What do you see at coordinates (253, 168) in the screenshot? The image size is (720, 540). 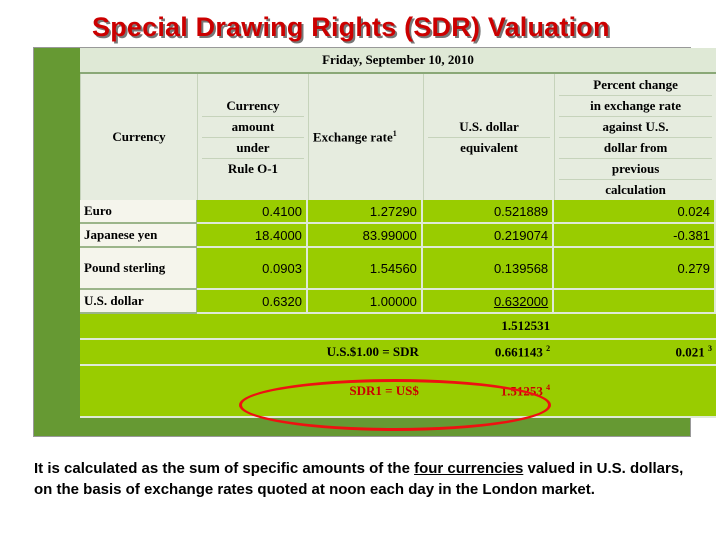 I see `header-amount-line: Rule O-1` at bounding box center [253, 168].